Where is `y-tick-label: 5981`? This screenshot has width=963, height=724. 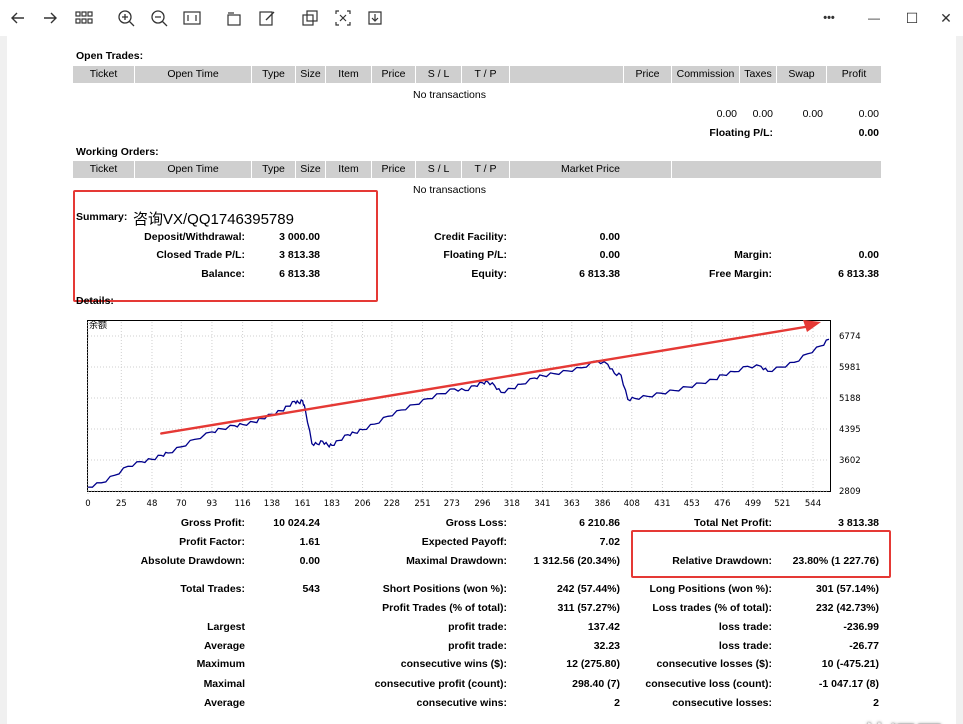
y-tick-label: 5981 is located at coordinates (850, 368).